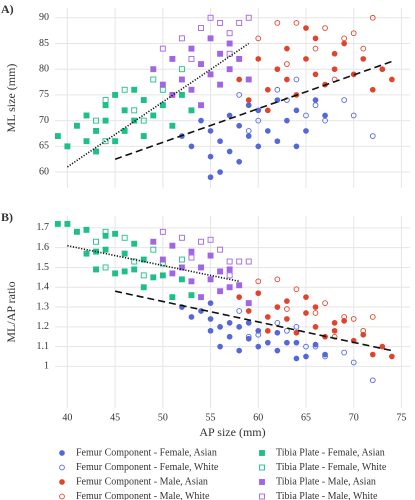  I want to click on x-tick-label: 70, so click(354, 417).